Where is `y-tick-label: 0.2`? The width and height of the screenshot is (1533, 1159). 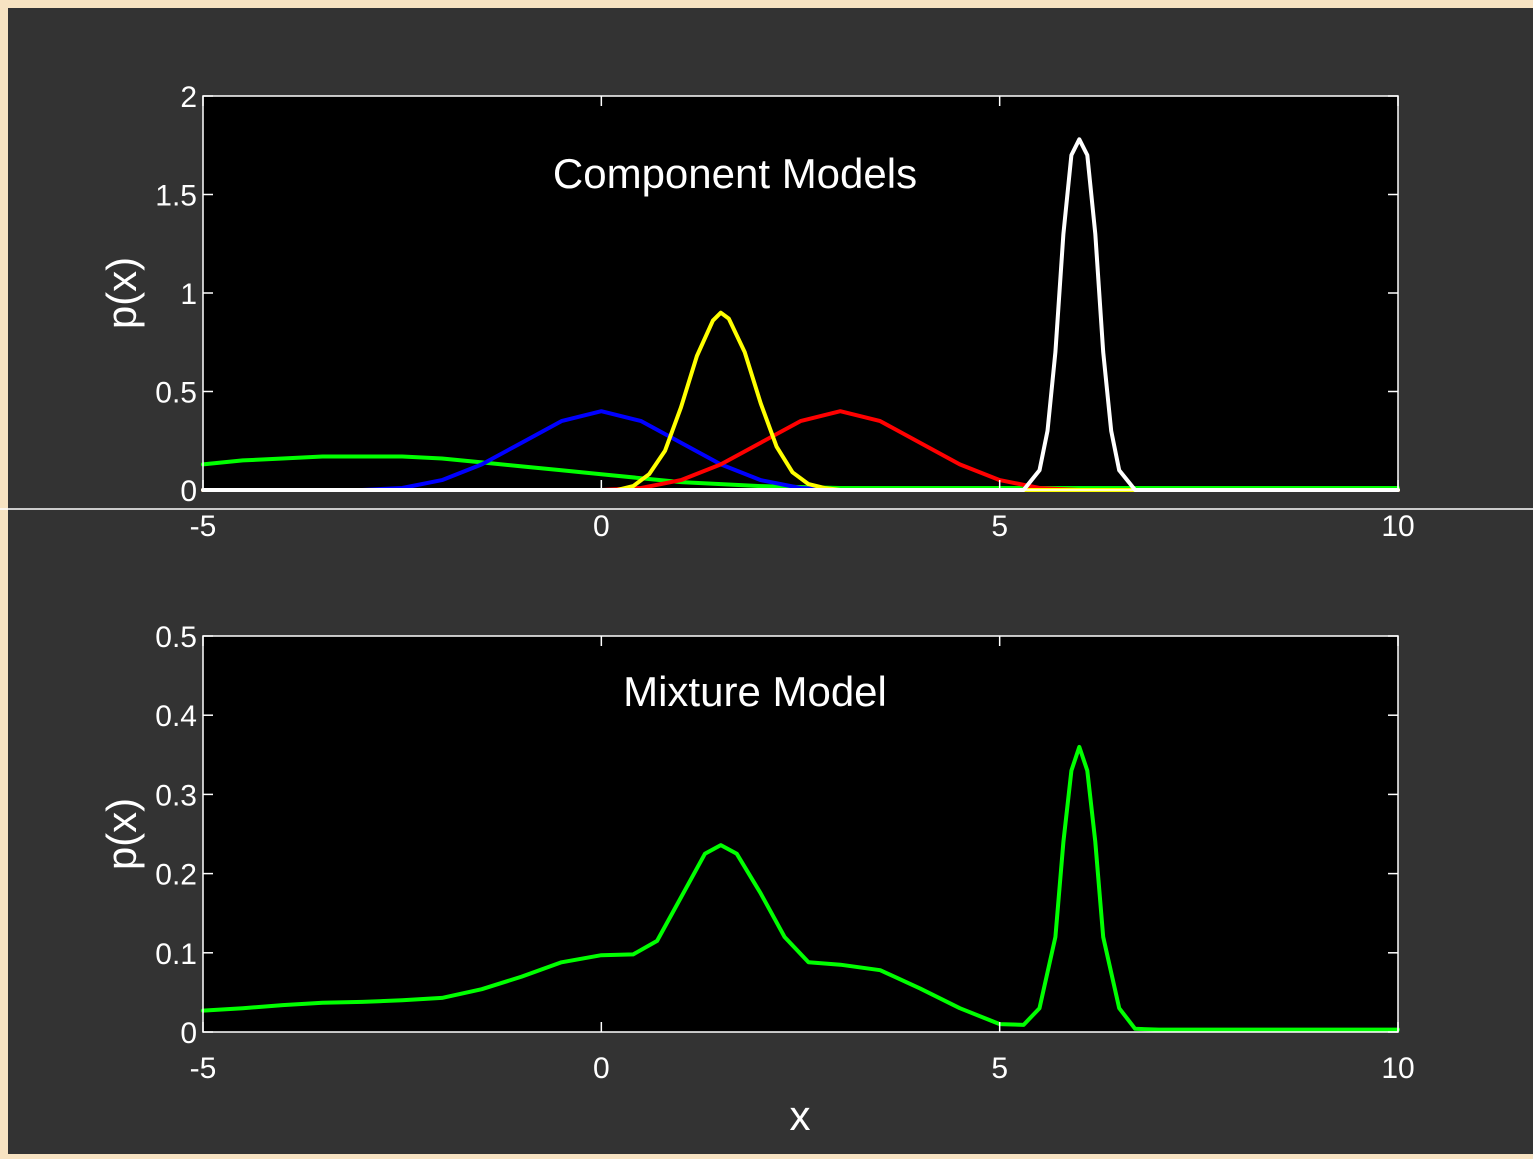
y-tick-label: 0.2 is located at coordinates (176, 875).